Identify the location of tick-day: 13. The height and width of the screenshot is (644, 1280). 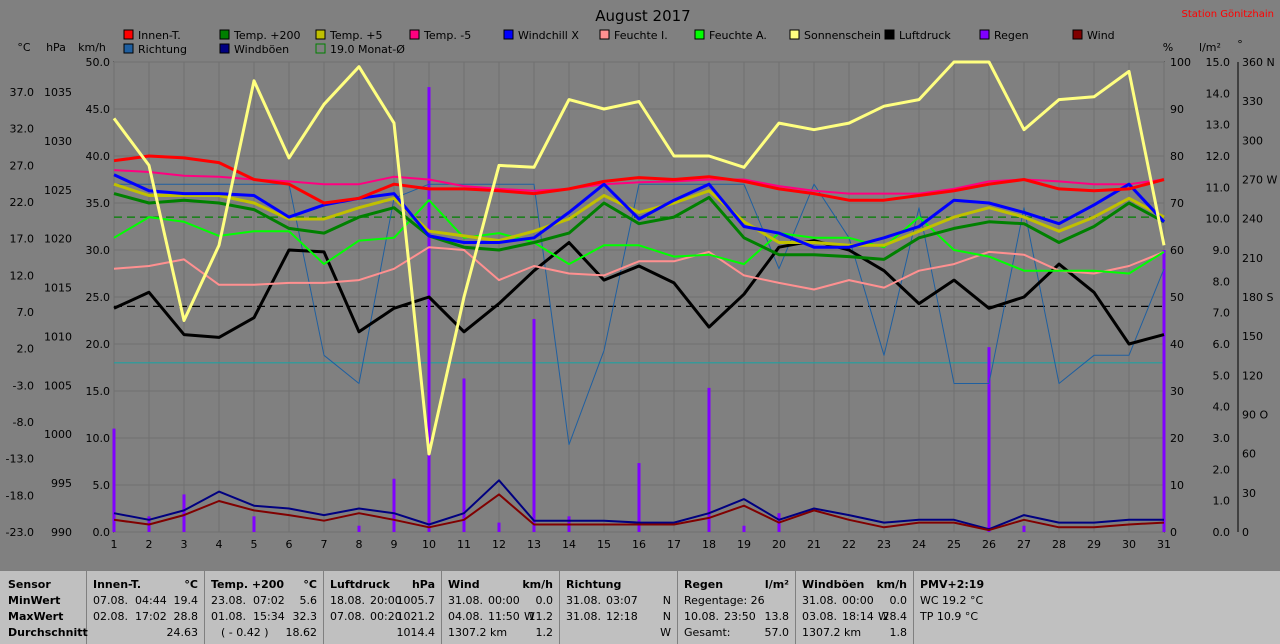
(534, 544).